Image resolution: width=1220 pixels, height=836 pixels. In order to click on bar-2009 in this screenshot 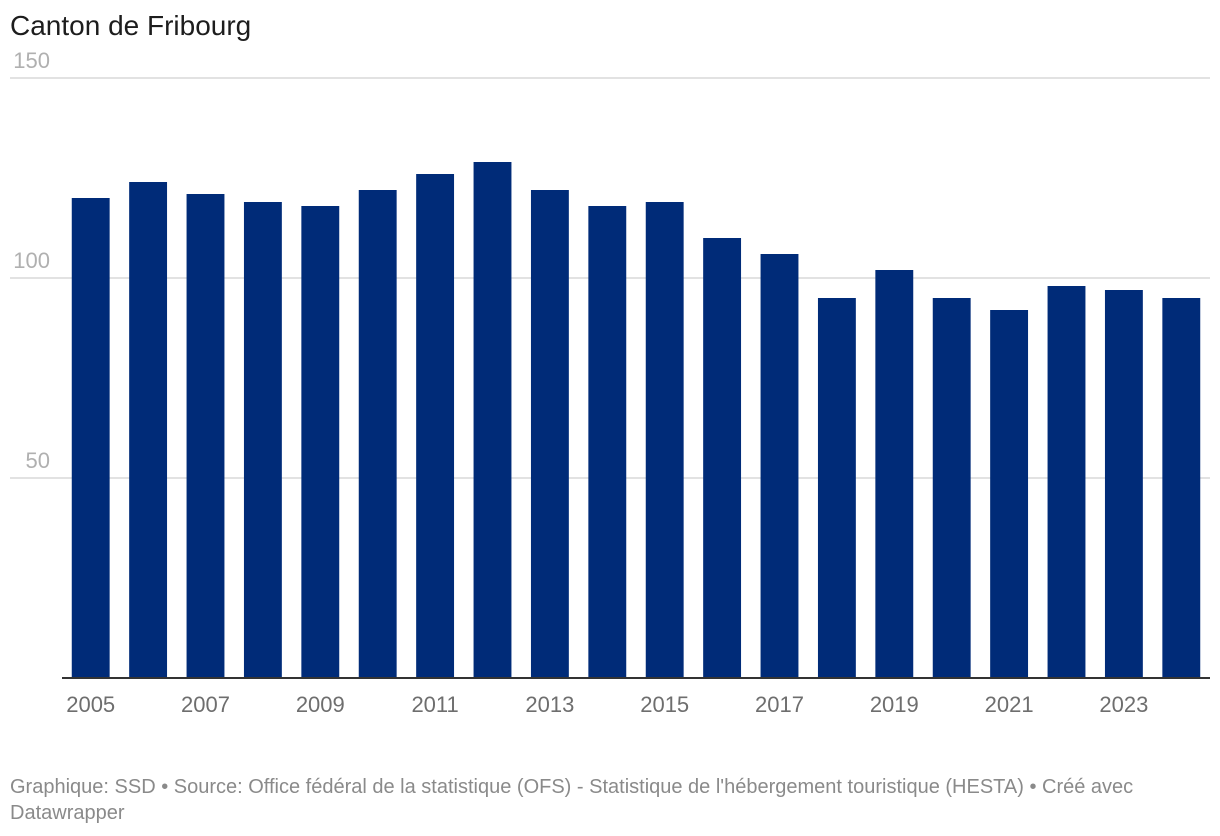, I will do `click(320, 442)`.